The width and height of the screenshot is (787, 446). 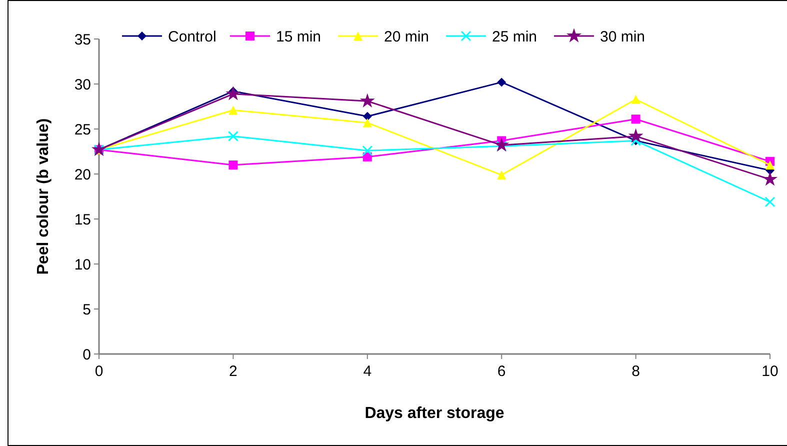 What do you see at coordinates (770, 371) in the screenshot?
I see `x-tick-label: 10` at bounding box center [770, 371].